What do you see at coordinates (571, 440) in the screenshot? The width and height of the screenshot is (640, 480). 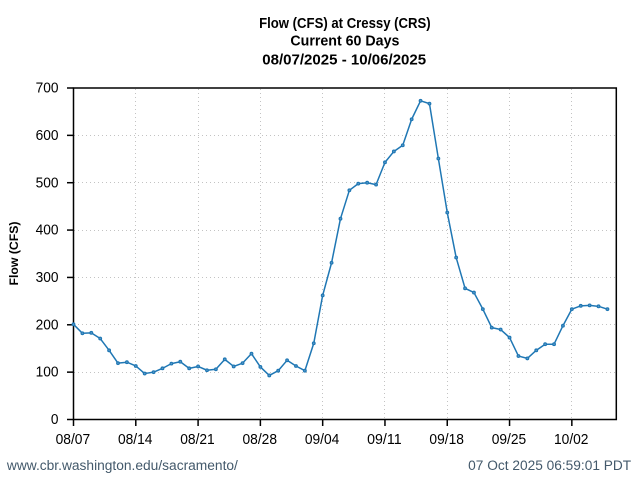 I see `svg-text: 10/02` at bounding box center [571, 440].